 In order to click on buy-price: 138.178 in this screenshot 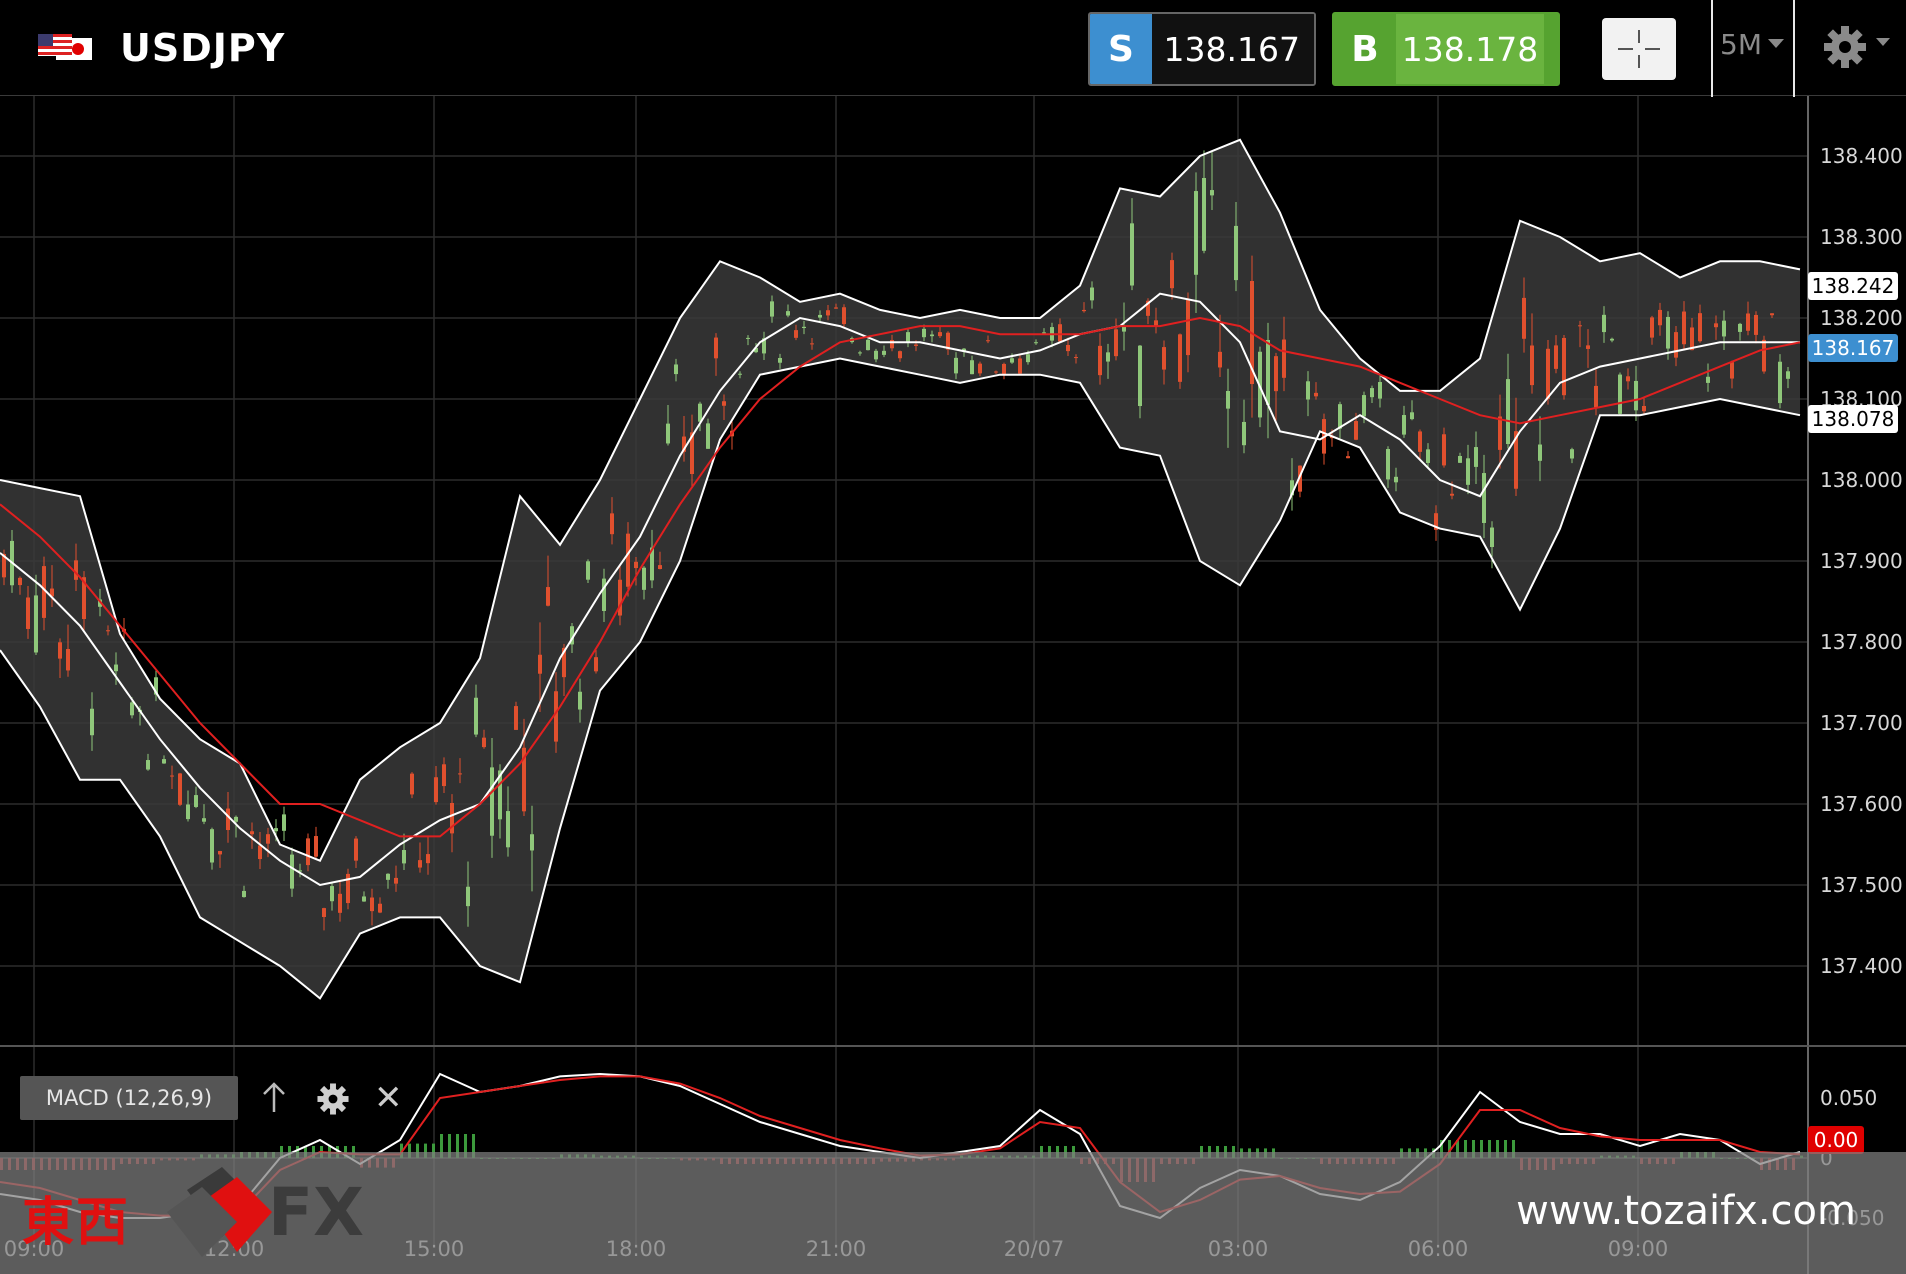, I will do `click(1470, 49)`.